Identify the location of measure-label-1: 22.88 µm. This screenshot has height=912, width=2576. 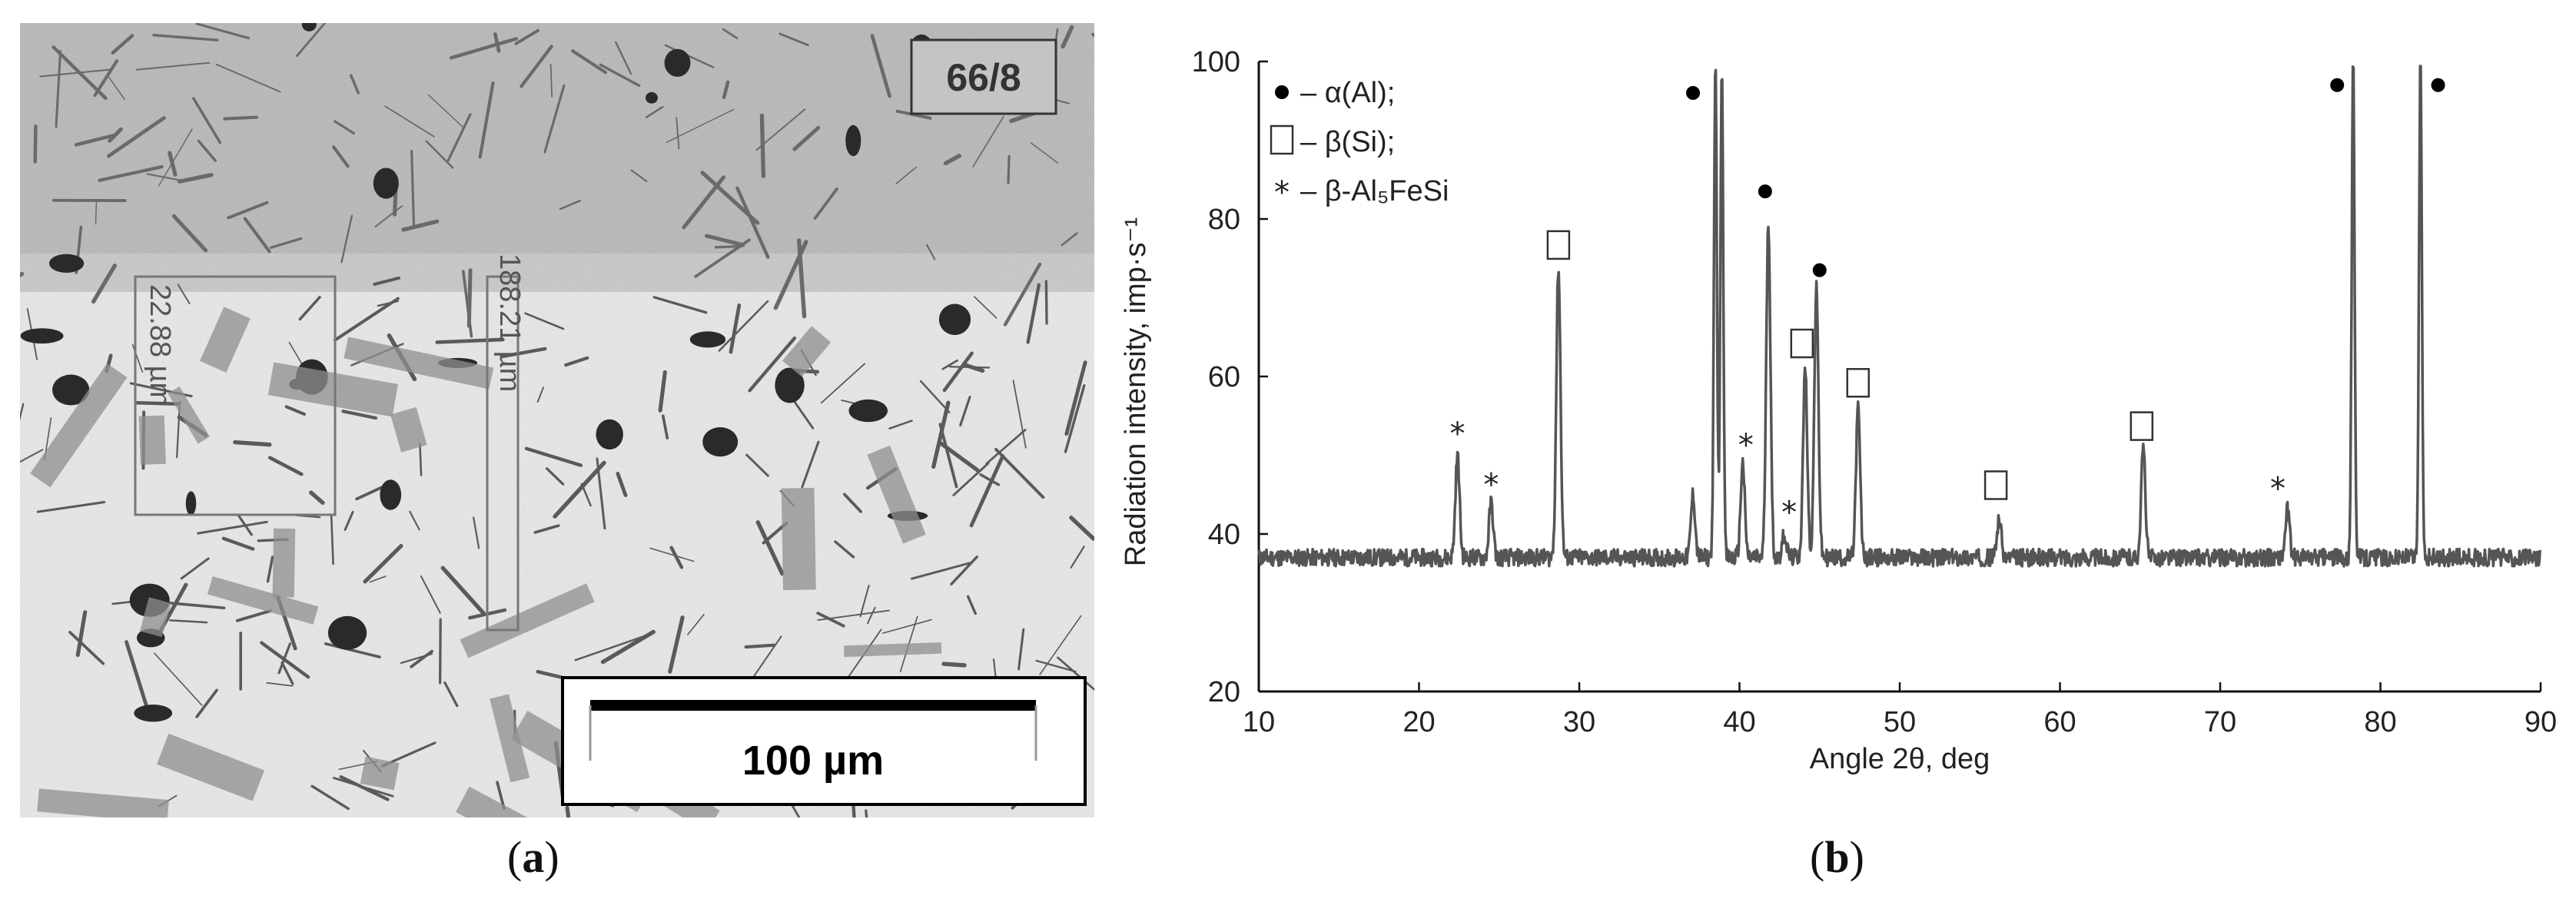
(160, 345).